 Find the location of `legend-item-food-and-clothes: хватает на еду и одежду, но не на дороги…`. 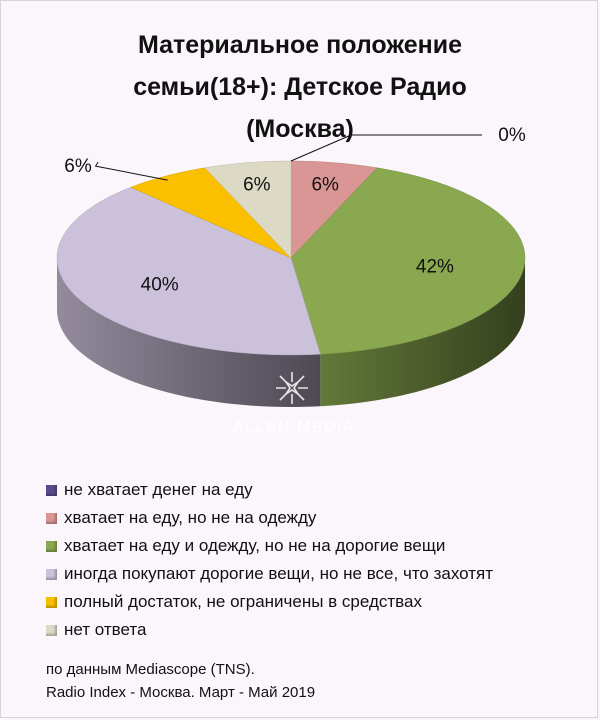

legend-item-food-and-clothes: хватает на еду и одежду, но не на дороги… is located at coordinates (316, 546).